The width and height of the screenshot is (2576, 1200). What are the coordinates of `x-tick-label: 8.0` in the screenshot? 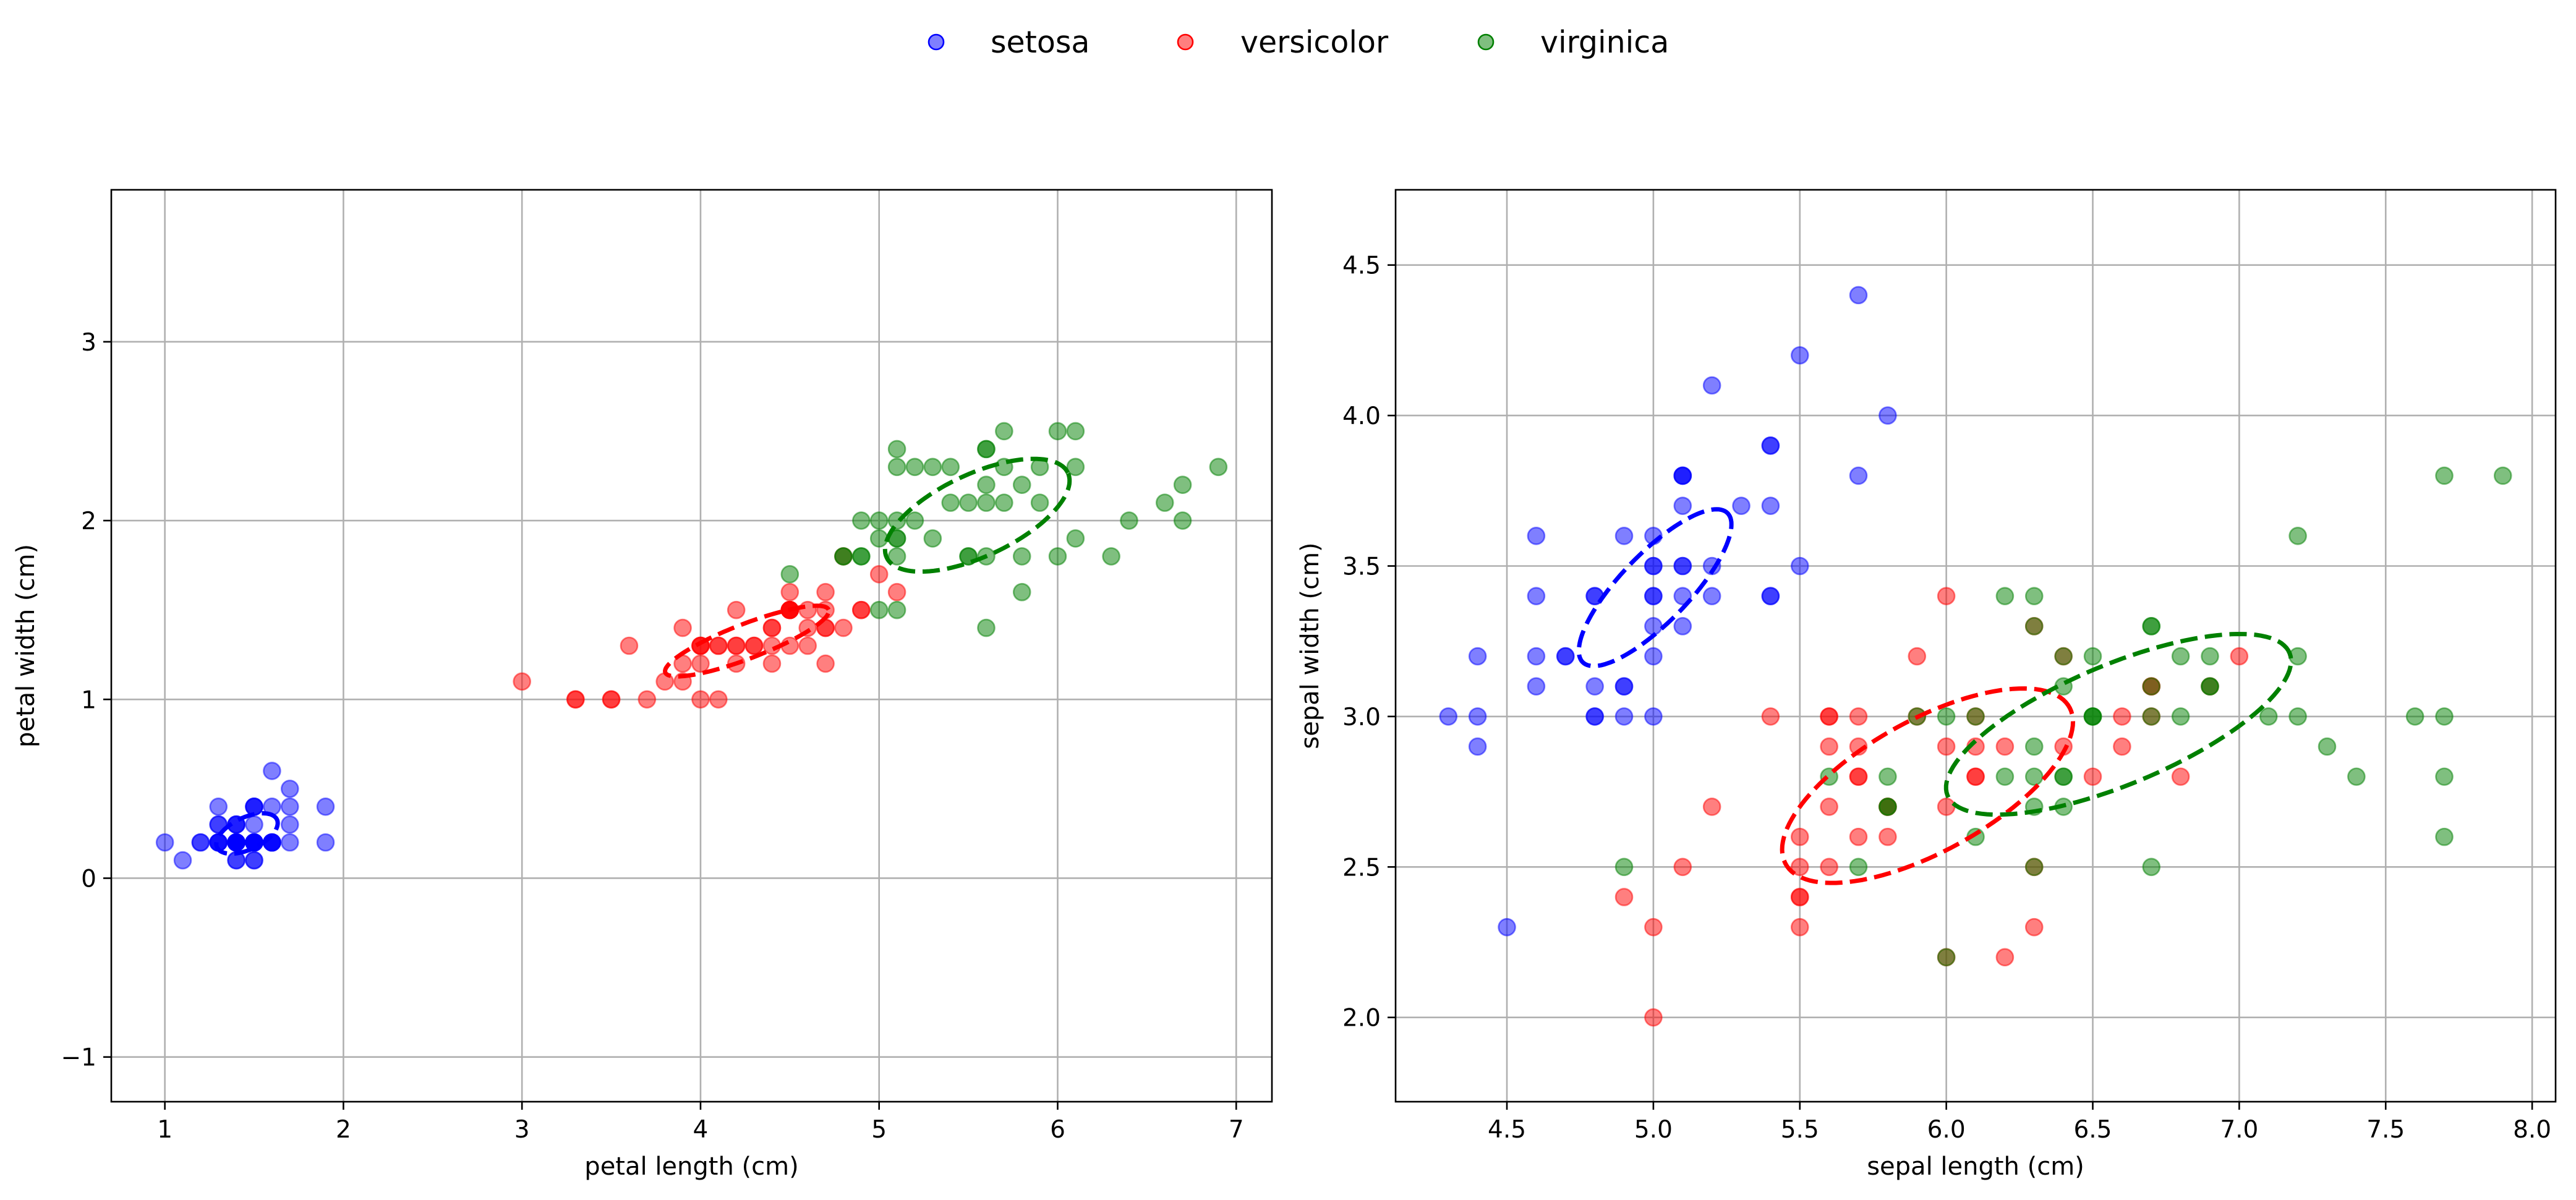 It's located at (2532, 1130).